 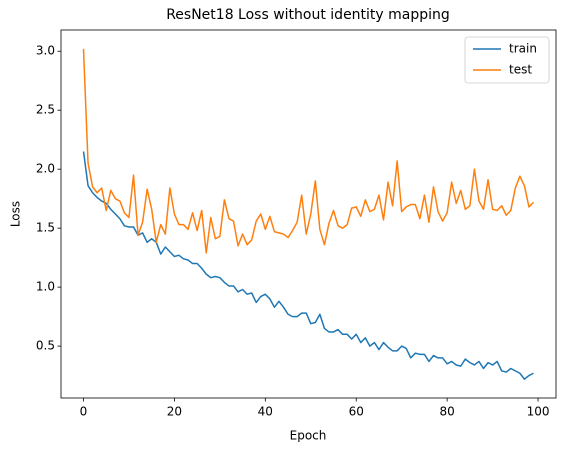 I want to click on y-tick-label: 0.5, so click(x=45, y=346).